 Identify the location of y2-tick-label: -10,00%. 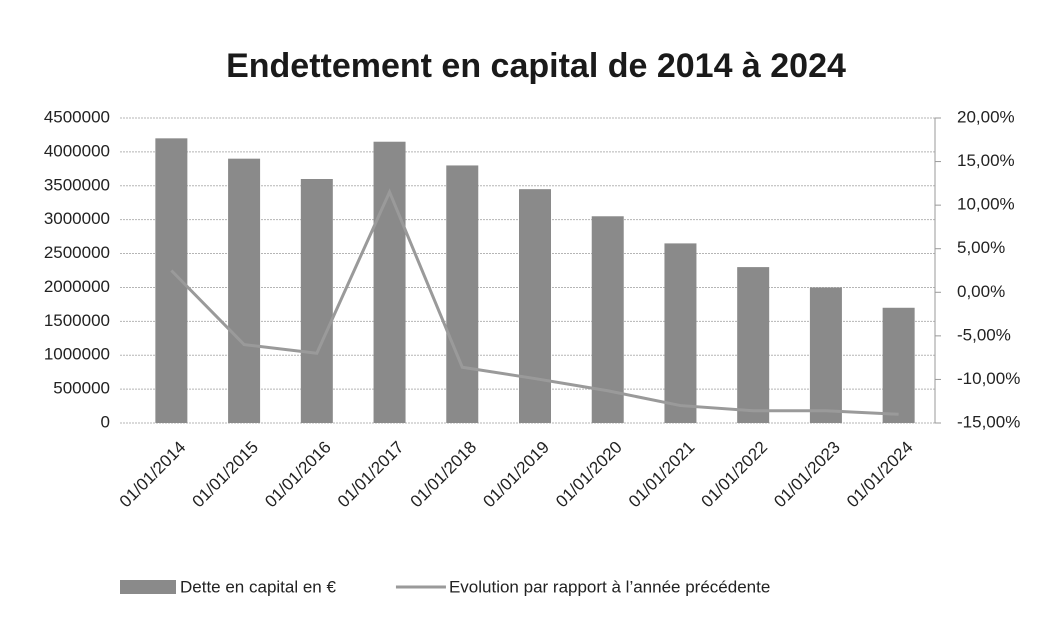
(988, 378).